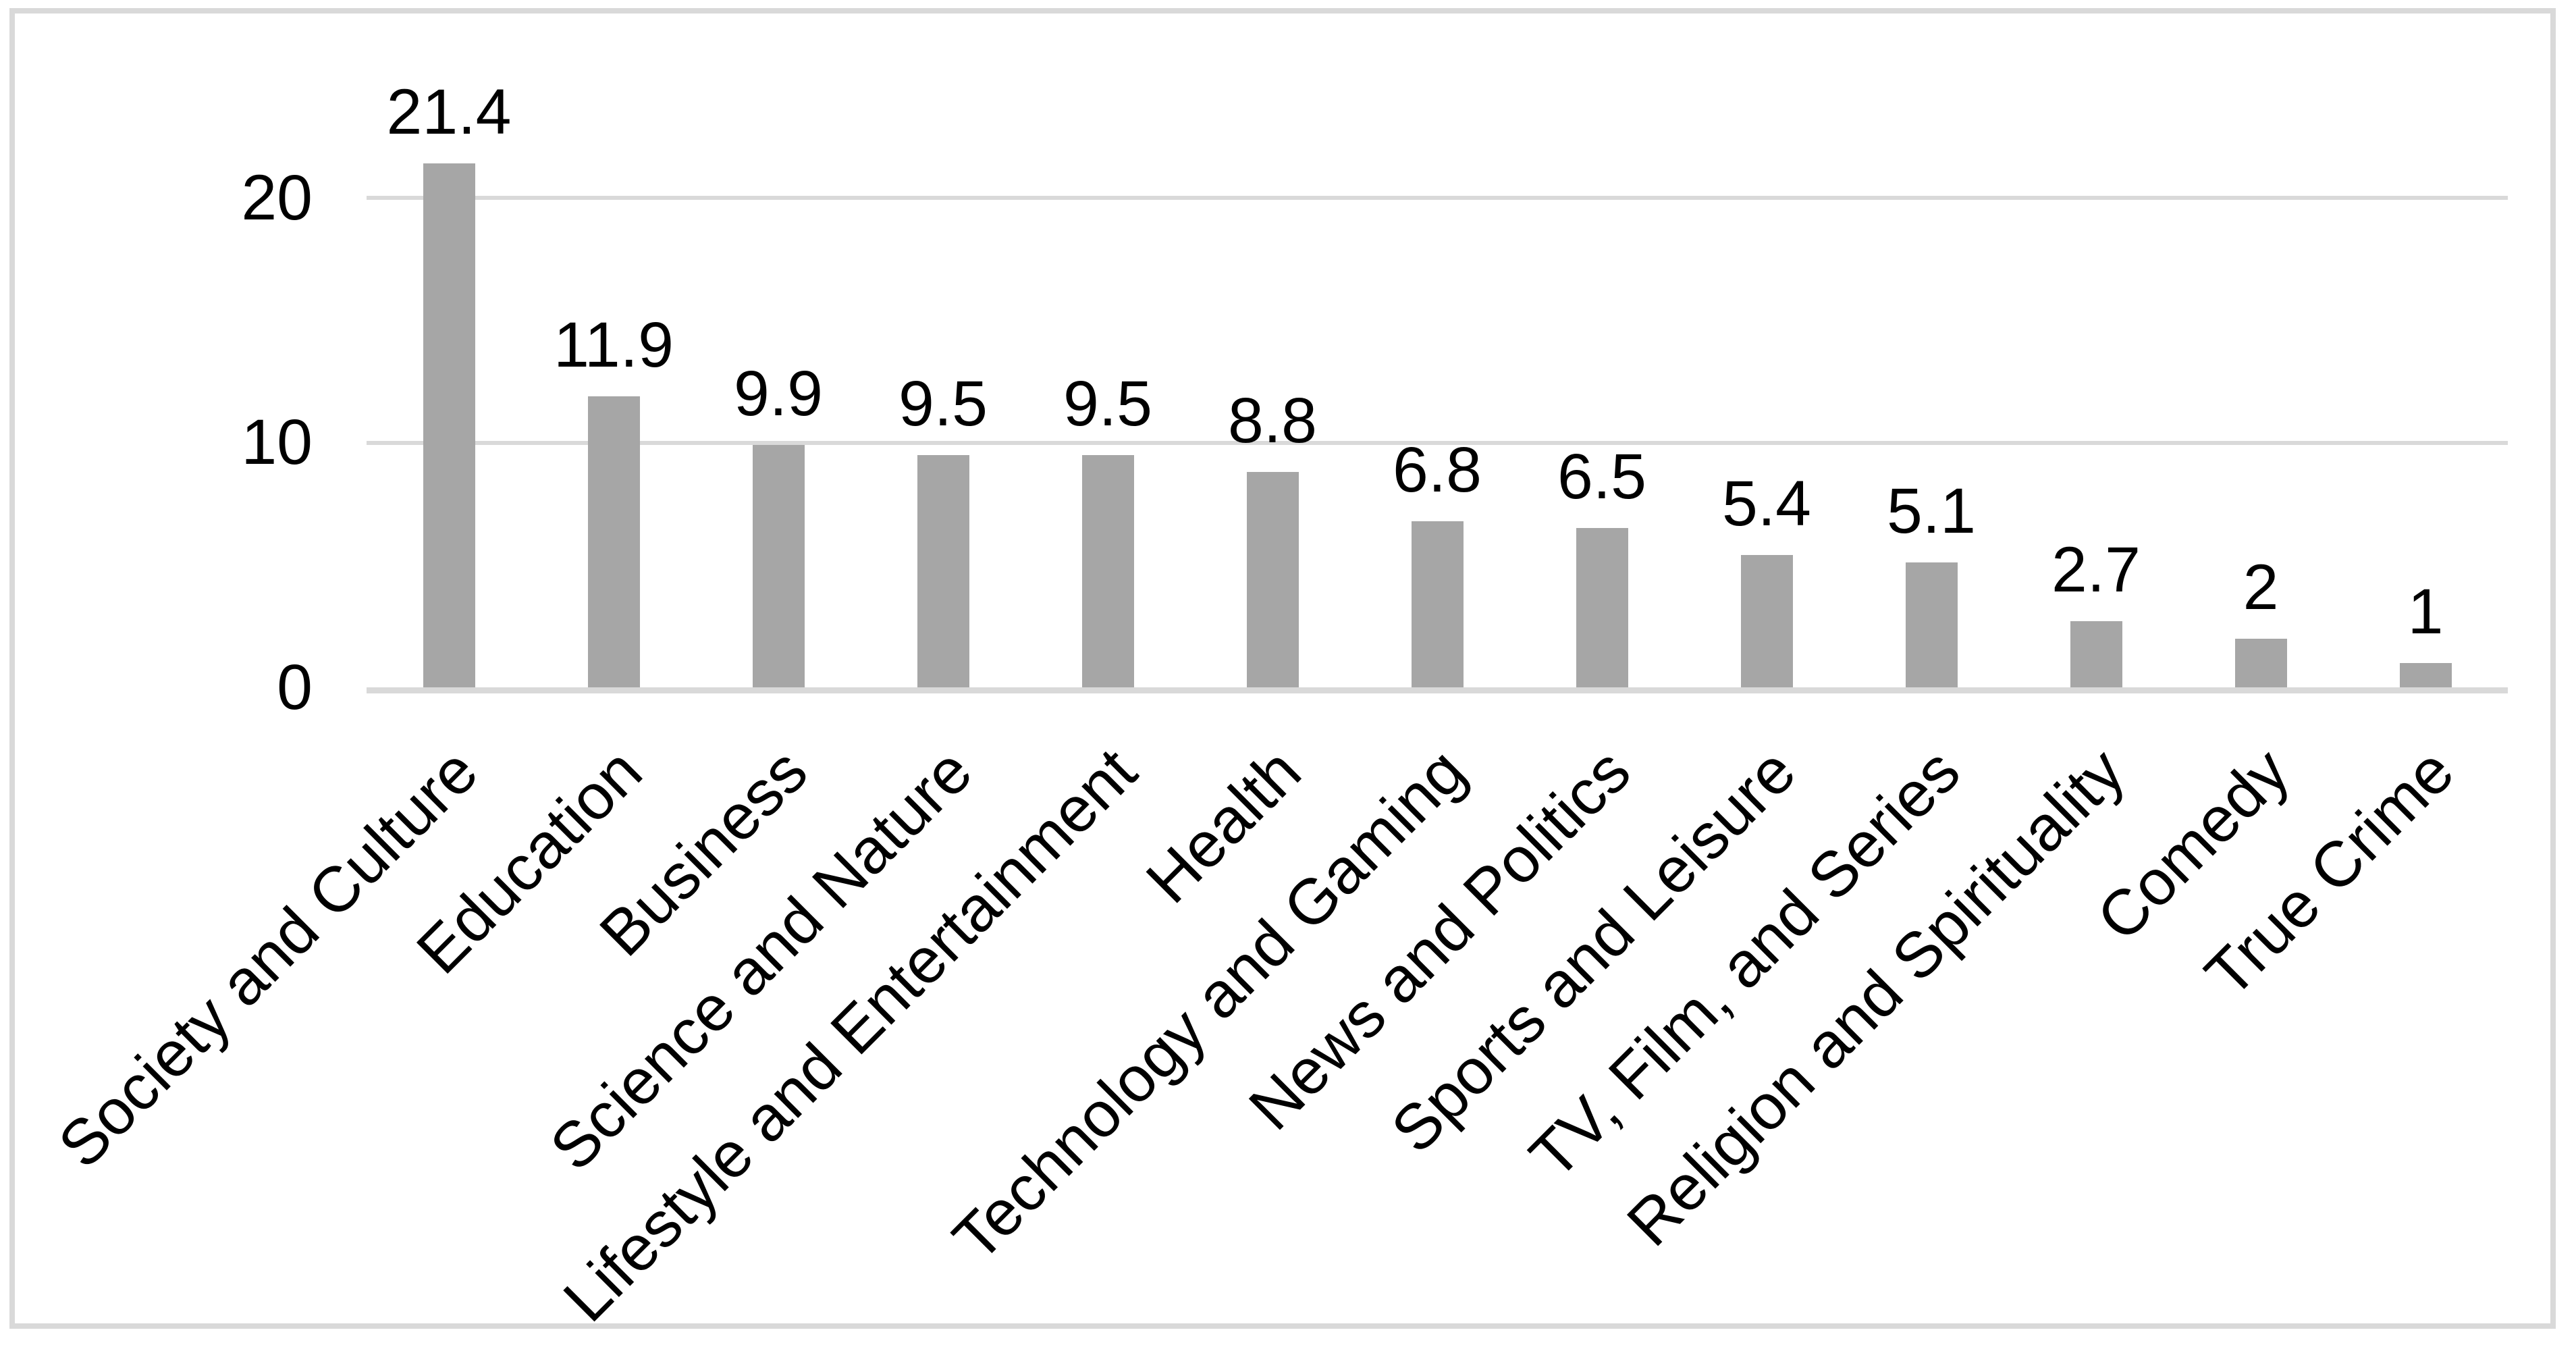  What do you see at coordinates (778, 394) in the screenshot?
I see `bar-value-label: 9.9` at bounding box center [778, 394].